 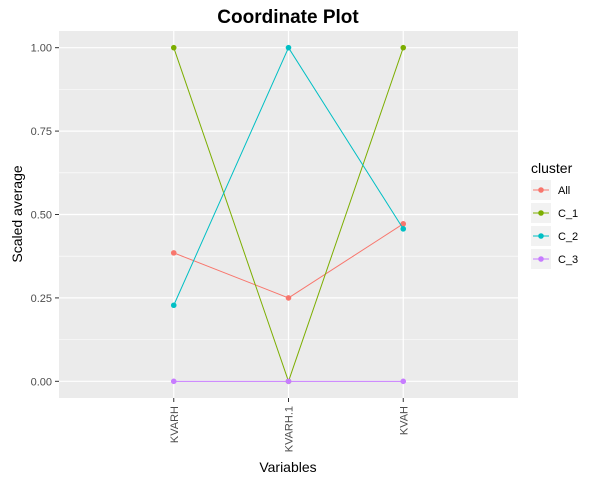 I want to click on y-axis: 0.00 0.25 0.50 0.75 1.00, so click(x=45, y=215).